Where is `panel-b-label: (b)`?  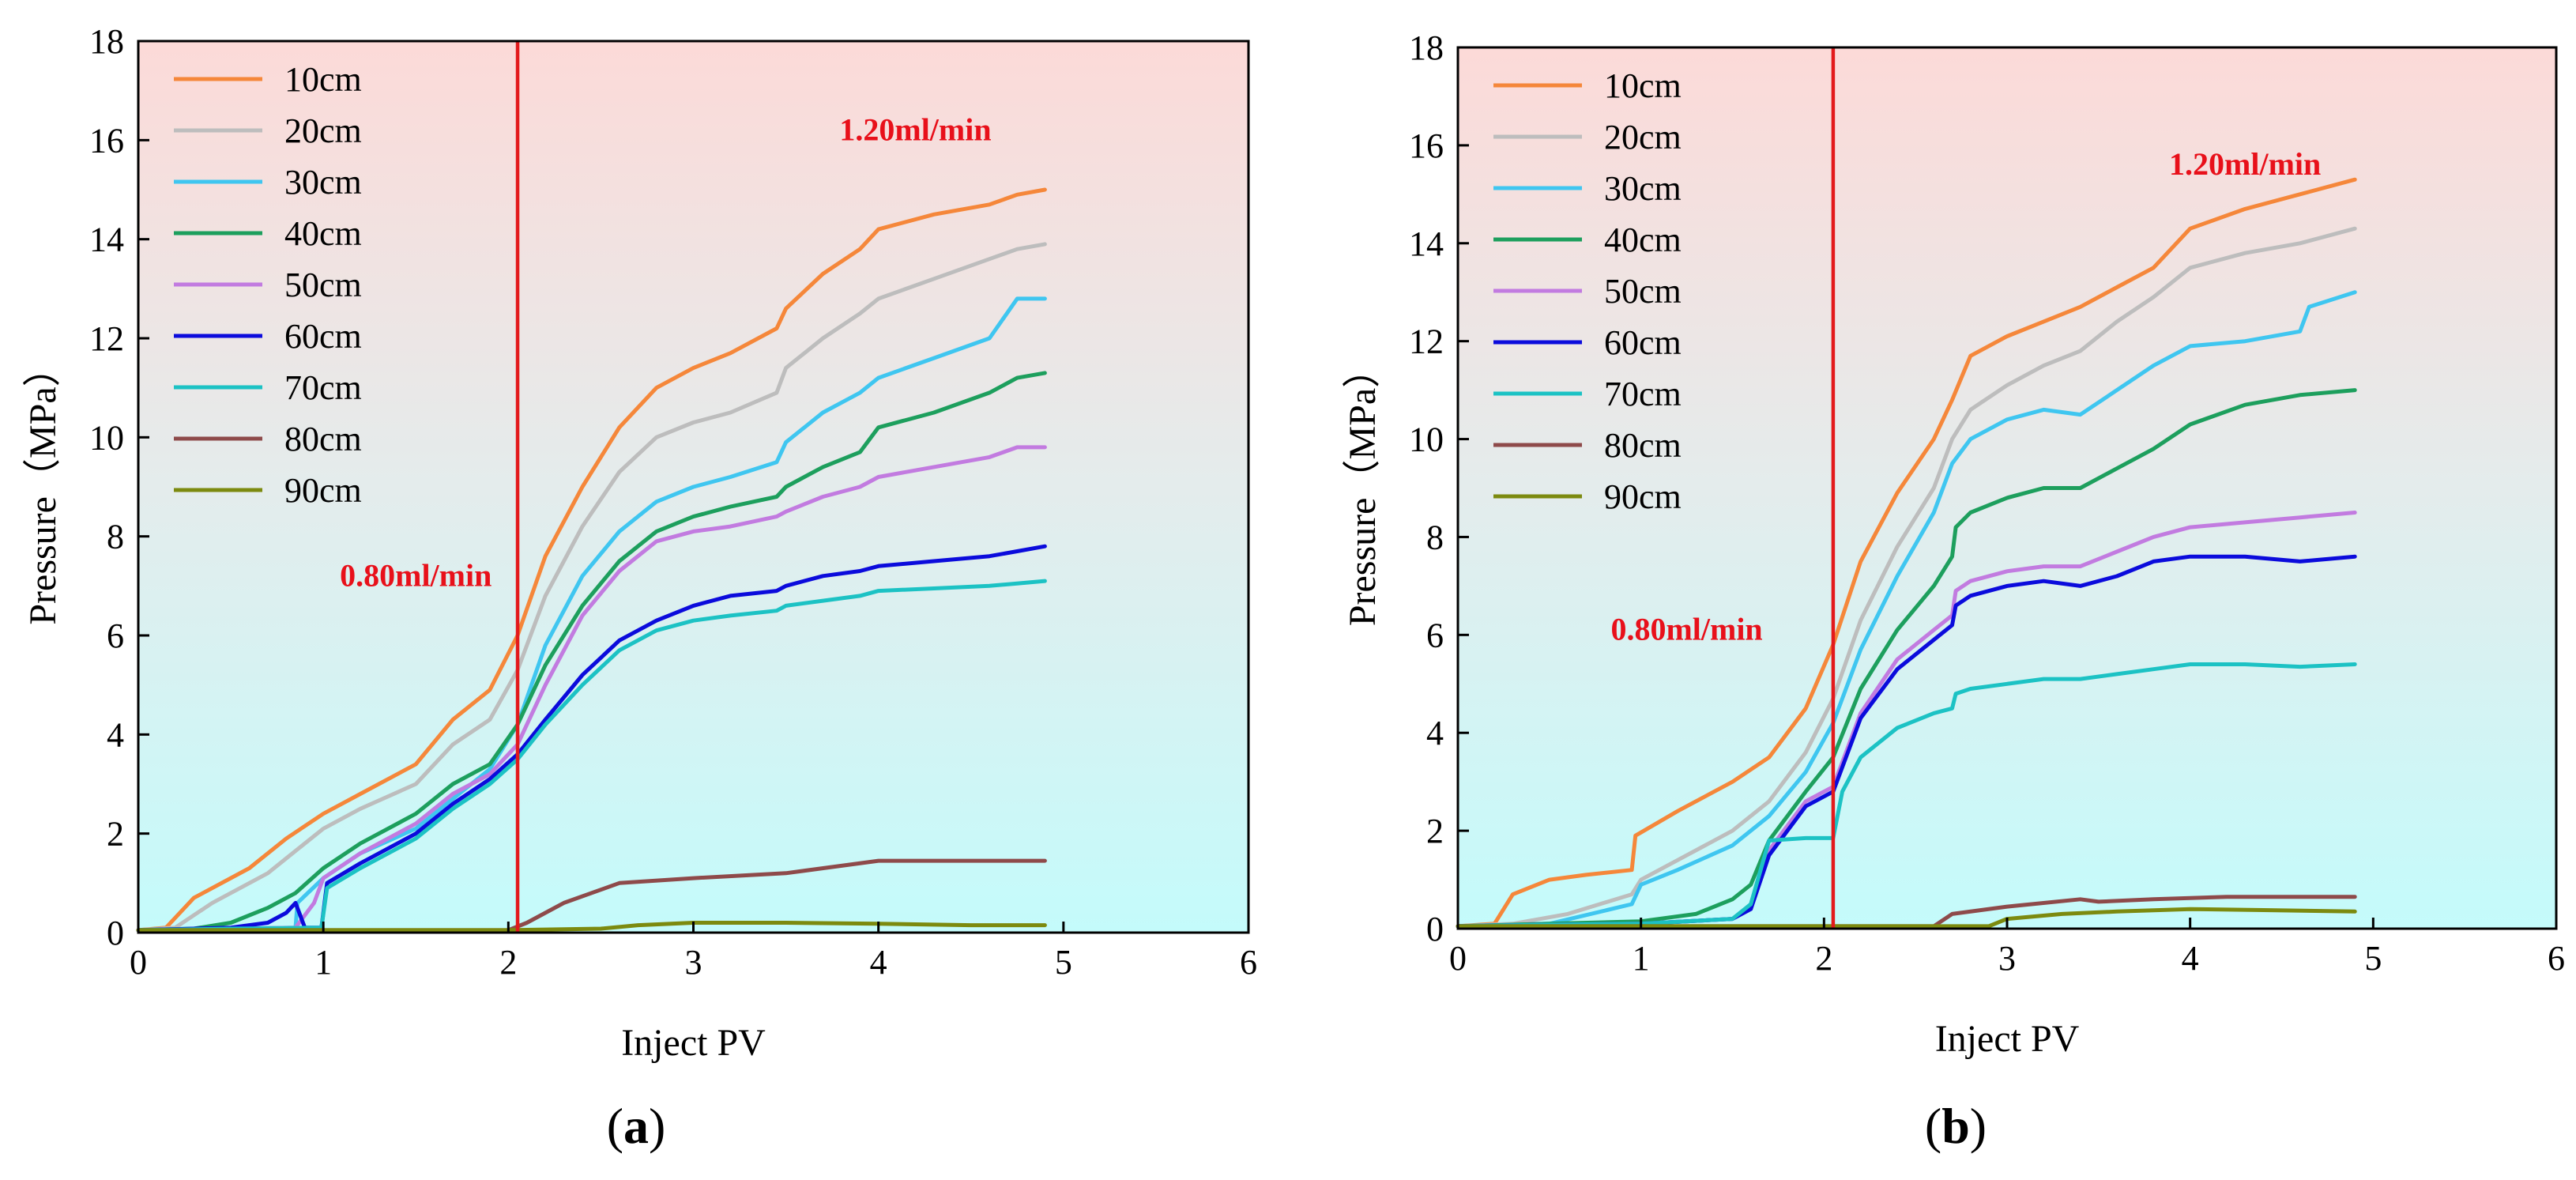
panel-b-label: (b) is located at coordinates (1956, 1126).